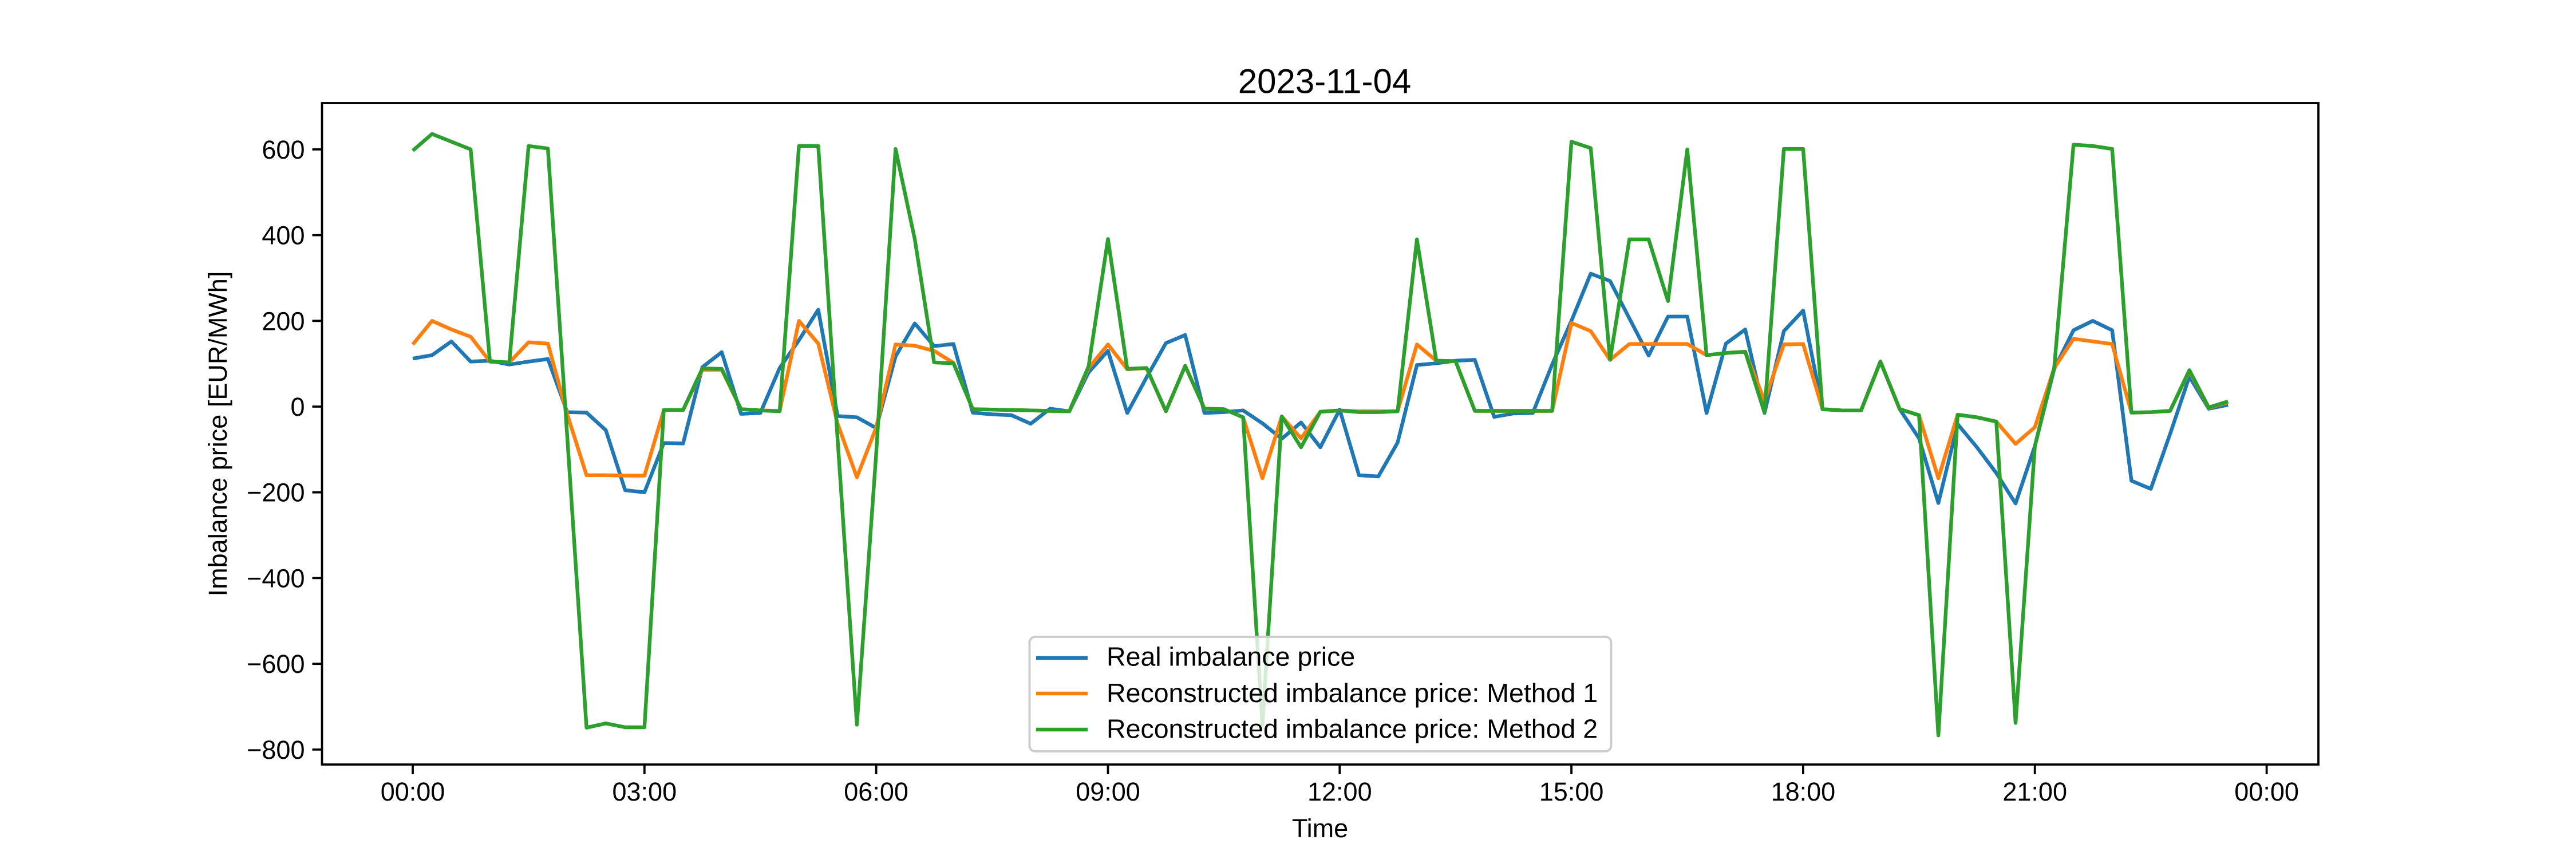 The width and height of the screenshot is (2576, 859). I want to click on svg-text: 200, so click(283, 321).